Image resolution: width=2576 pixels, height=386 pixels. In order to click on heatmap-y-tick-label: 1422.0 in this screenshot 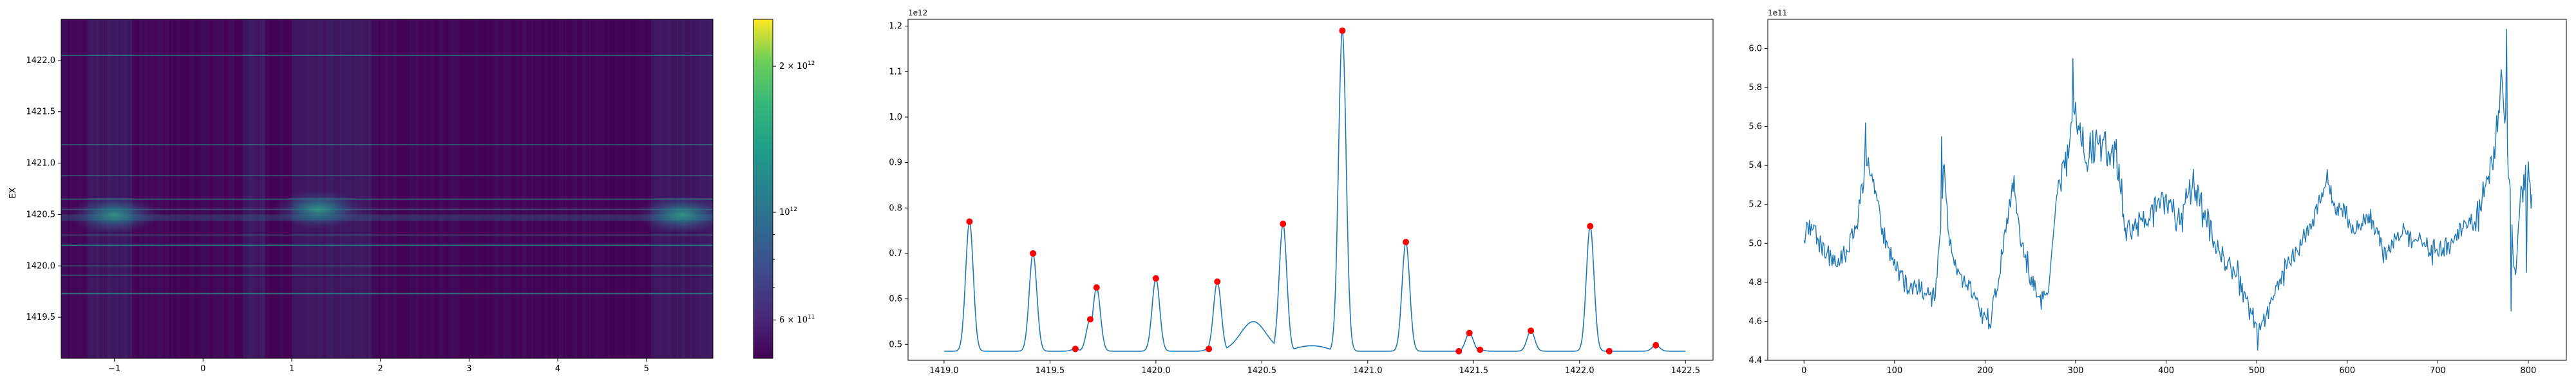, I will do `click(41, 61)`.